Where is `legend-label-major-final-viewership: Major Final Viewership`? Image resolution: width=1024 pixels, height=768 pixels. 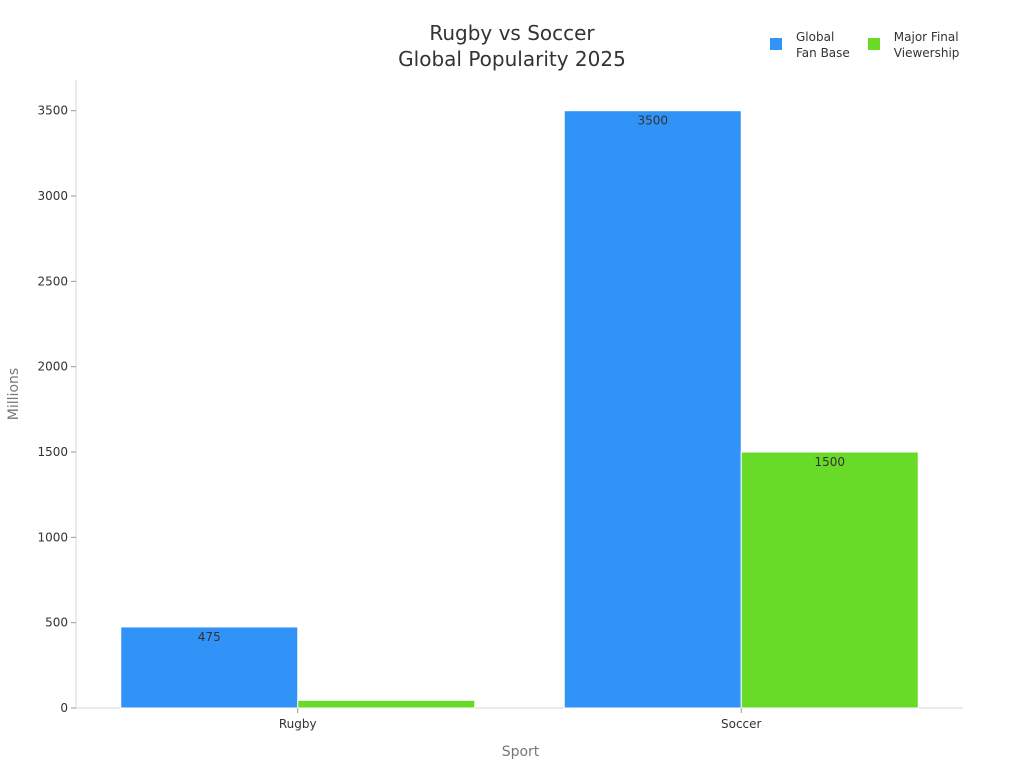
legend-label-major-final-viewership: Major Final Viewership is located at coordinates (926, 45).